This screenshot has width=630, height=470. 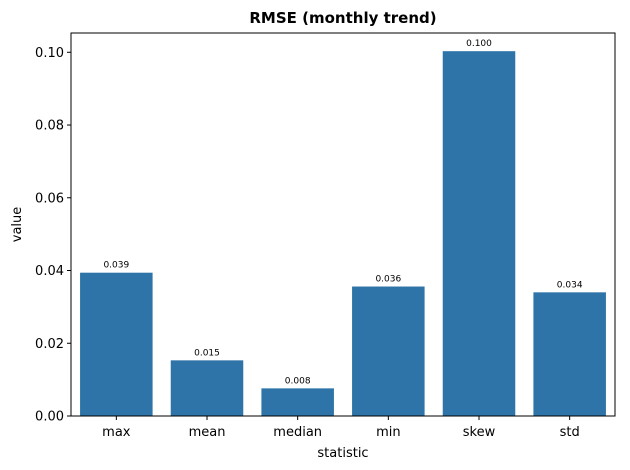 I want to click on y-tick-label: 0.04, so click(x=49, y=271).